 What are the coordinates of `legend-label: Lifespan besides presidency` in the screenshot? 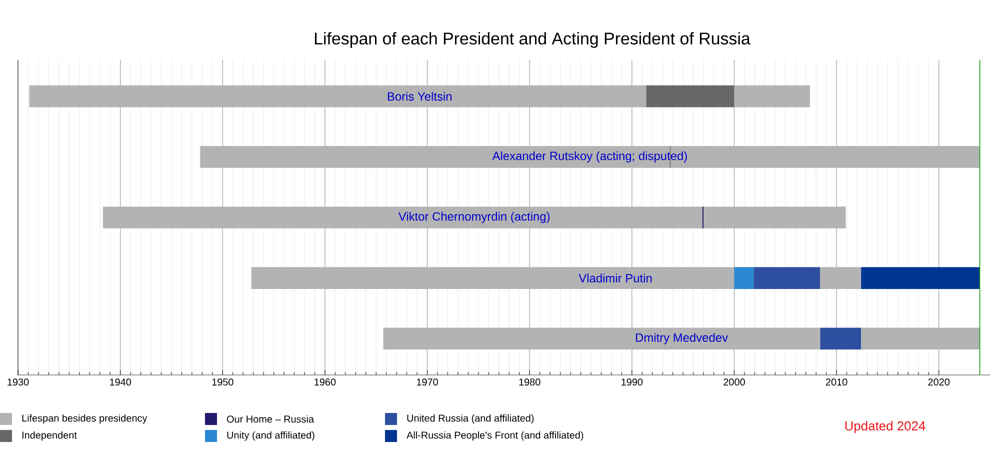 It's located at (85, 419).